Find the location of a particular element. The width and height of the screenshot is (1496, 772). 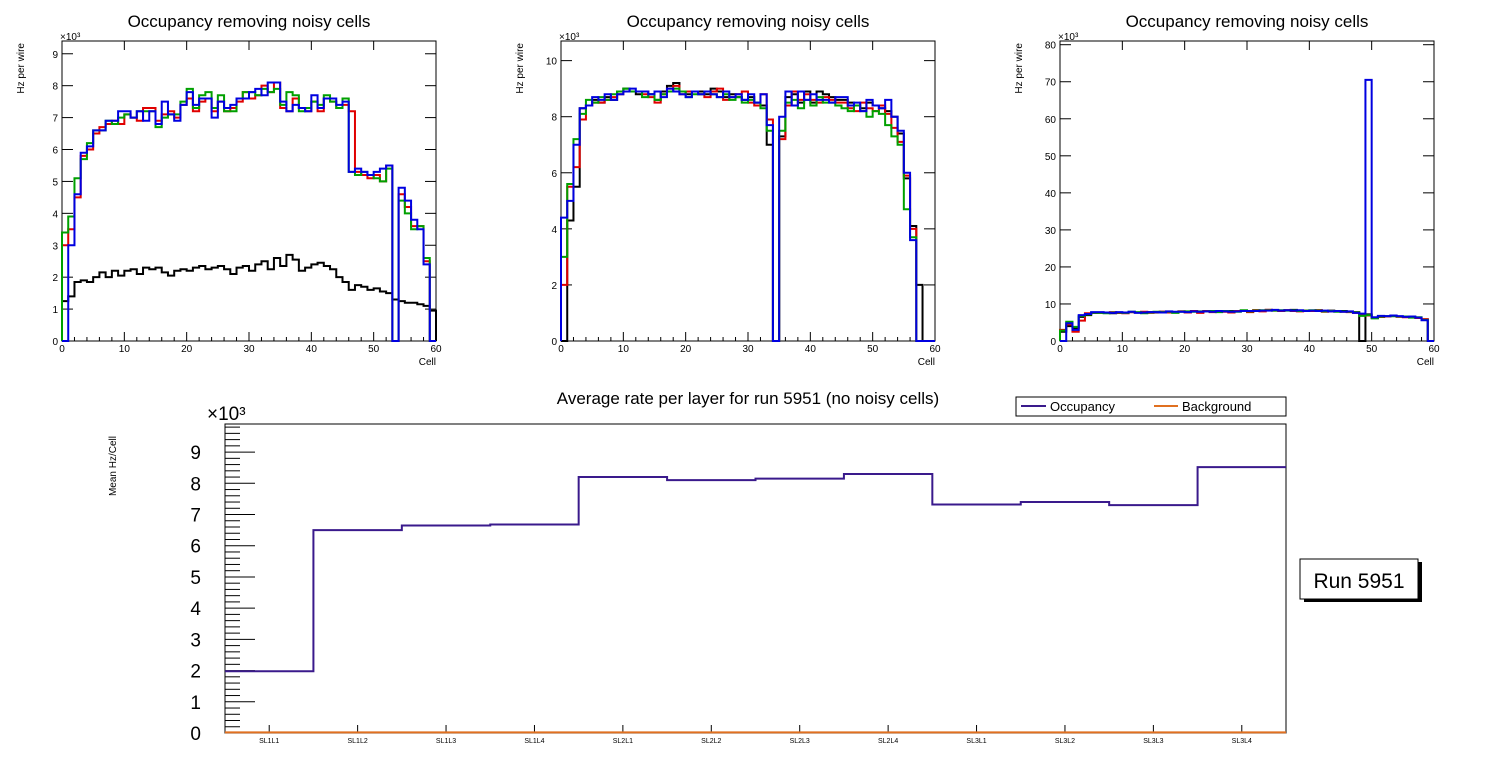

y-tick-label: 30 is located at coordinates (1051, 231).